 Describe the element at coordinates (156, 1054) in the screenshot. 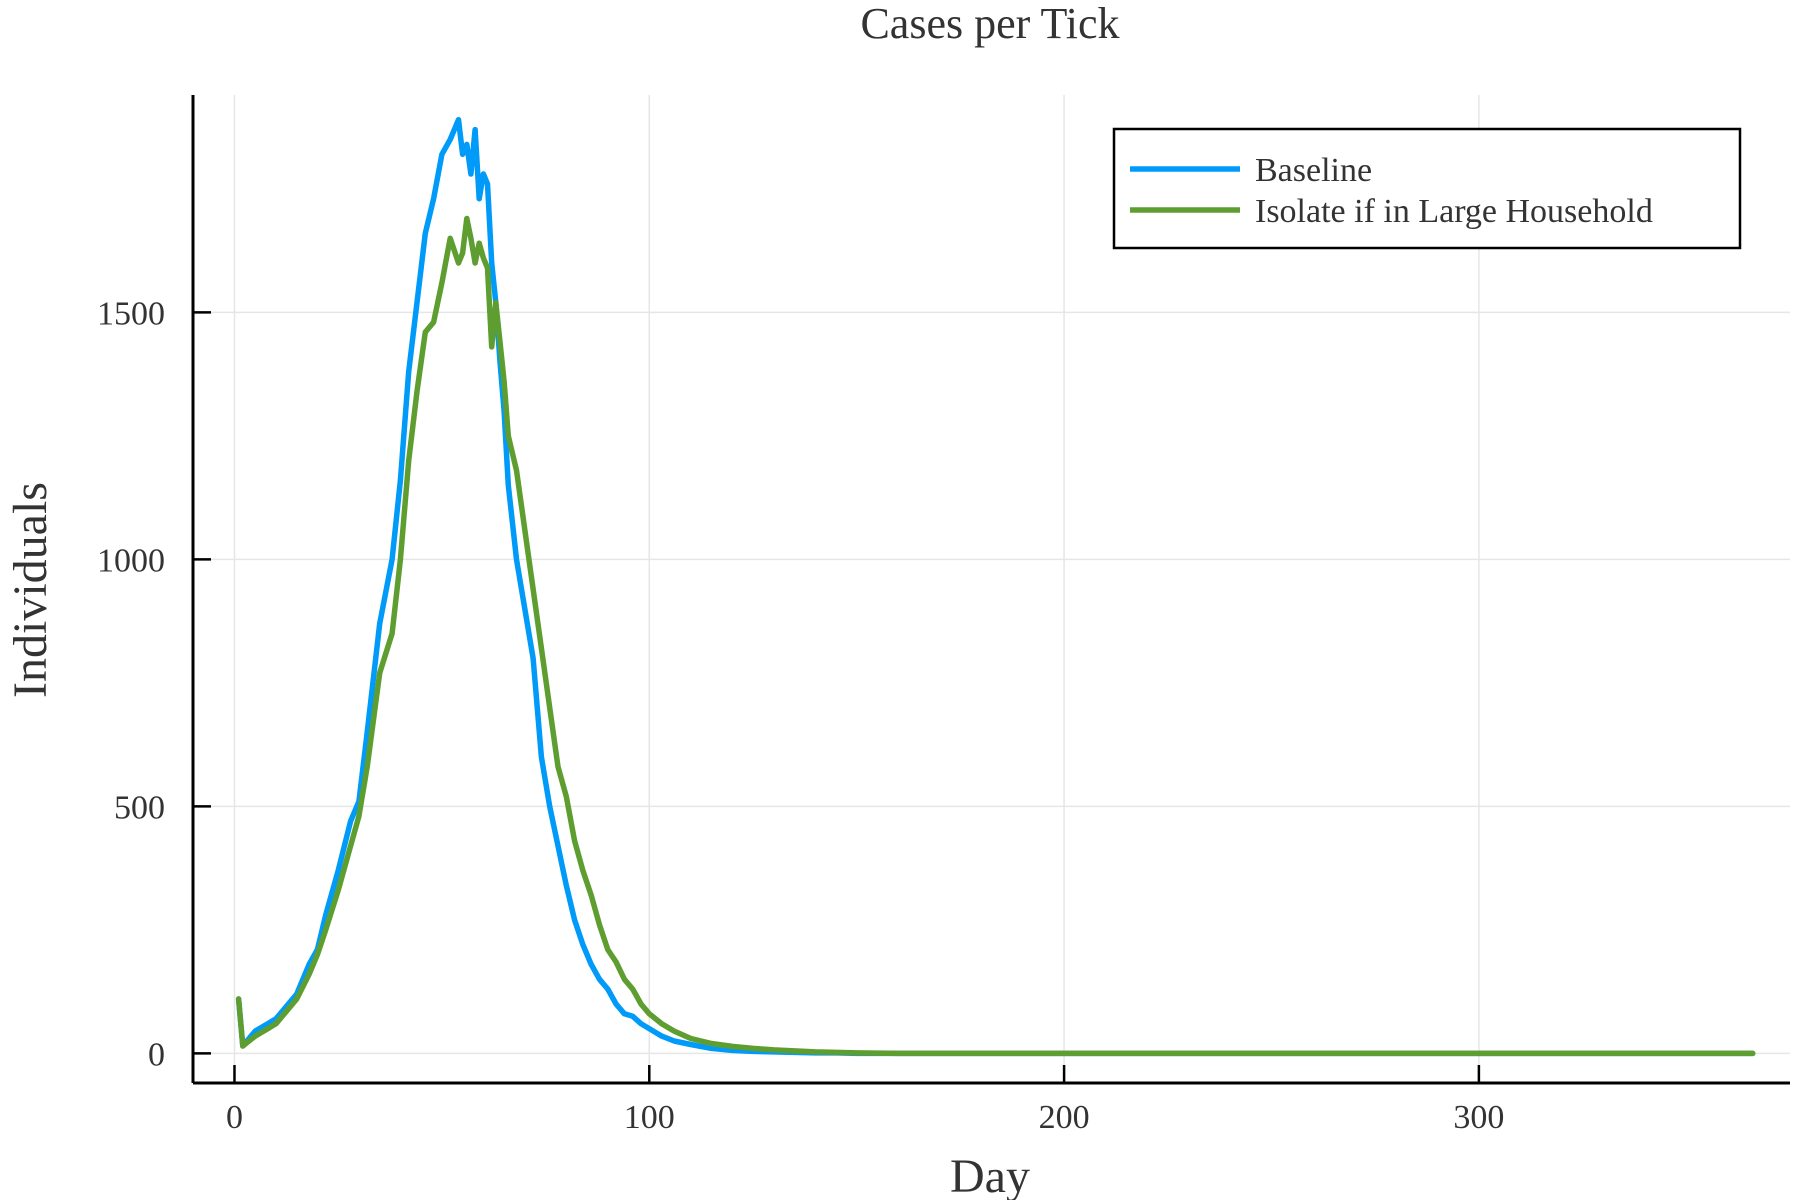

I see `y-tick-label: 0` at that location.